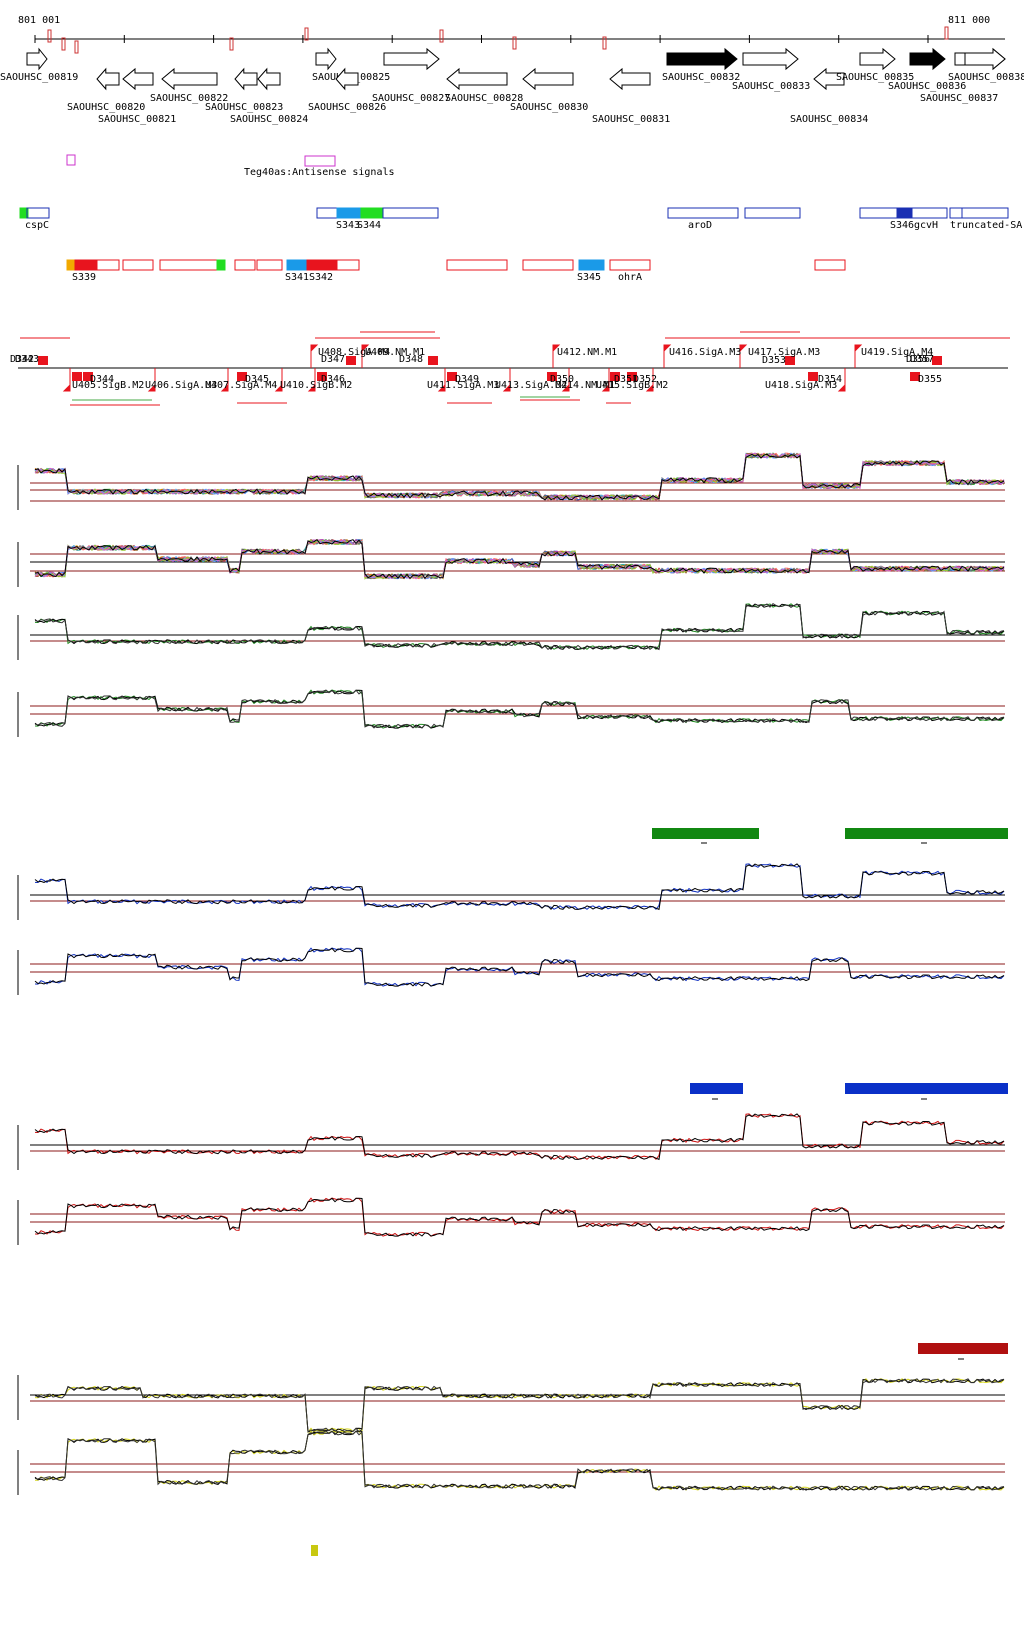 The image size is (1024, 1640). I want to click on gene-label: SAOUHSC_00826, so click(347, 107).